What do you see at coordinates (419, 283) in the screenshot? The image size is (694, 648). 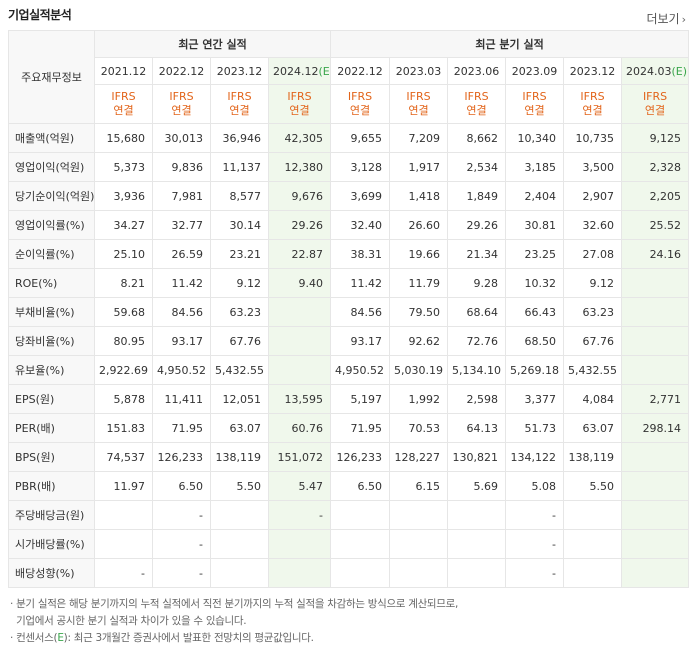 I see `table-cell: 11.79` at bounding box center [419, 283].